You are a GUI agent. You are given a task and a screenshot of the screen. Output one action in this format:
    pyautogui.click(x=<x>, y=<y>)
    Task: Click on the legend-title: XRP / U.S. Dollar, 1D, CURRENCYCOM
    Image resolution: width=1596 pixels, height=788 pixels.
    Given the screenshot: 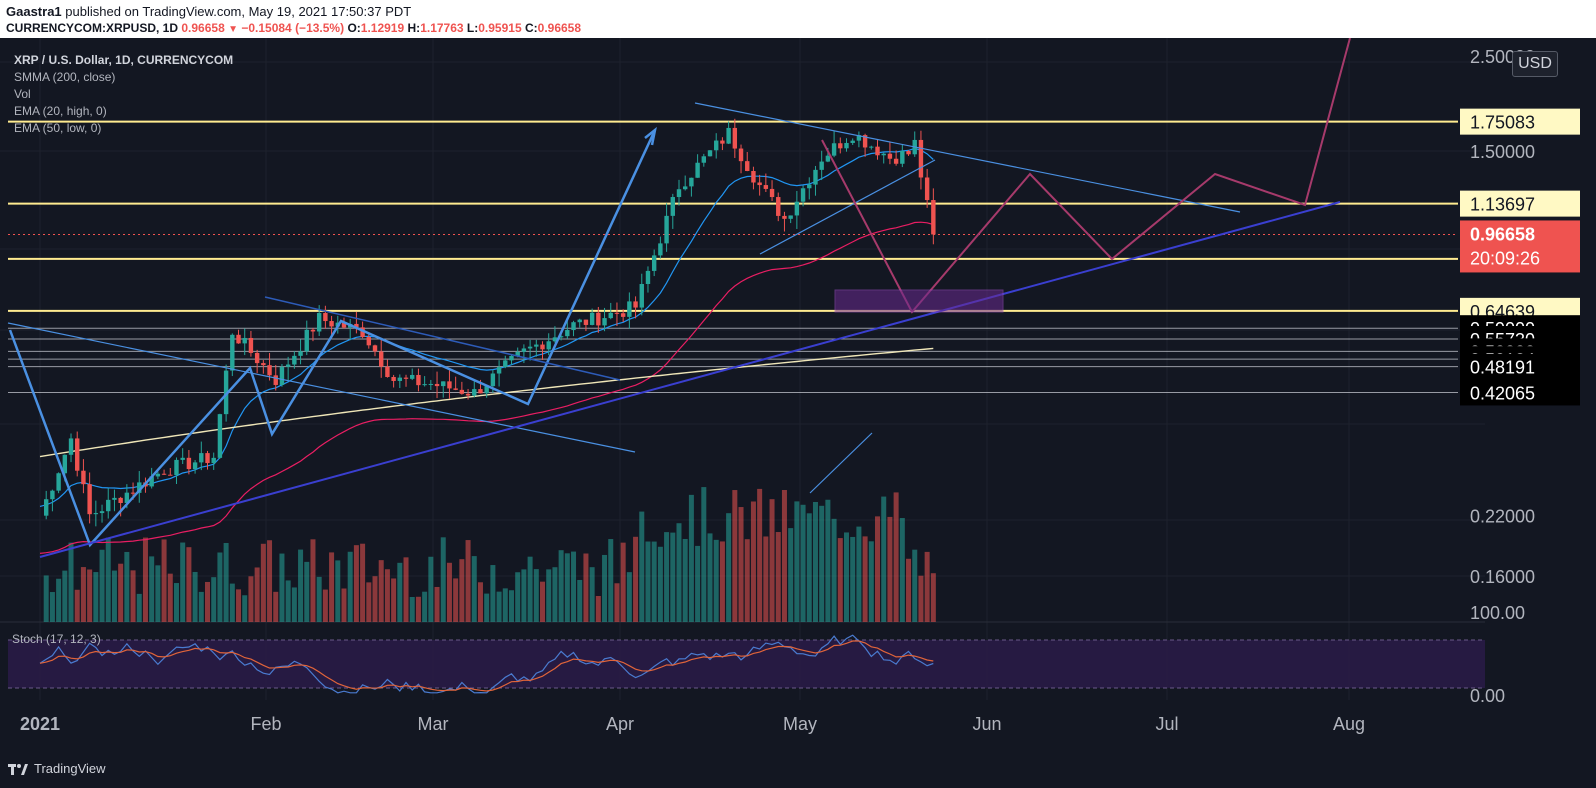 What is the action you would take?
    pyautogui.click(x=124, y=60)
    